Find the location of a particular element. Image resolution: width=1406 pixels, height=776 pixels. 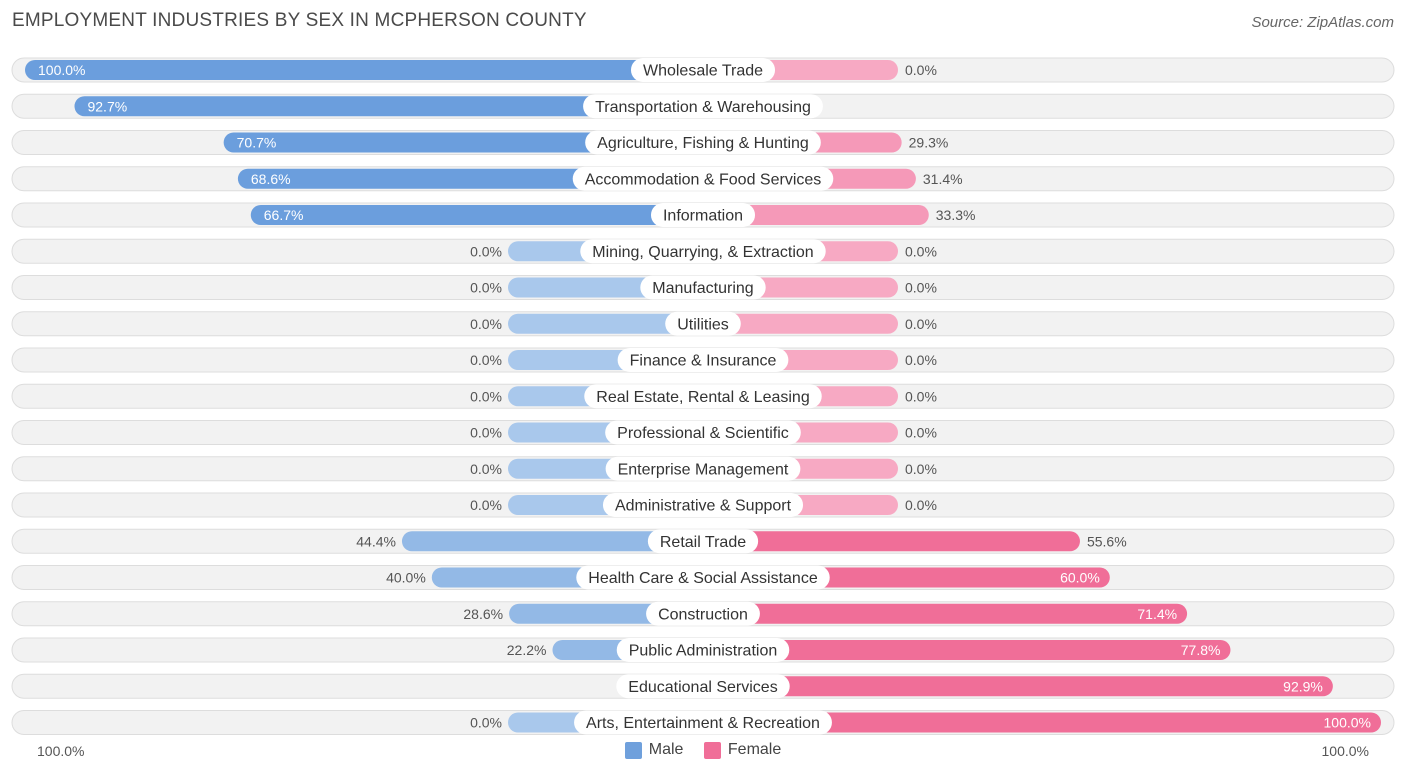

legend: Male Female is located at coordinates (703, 752).